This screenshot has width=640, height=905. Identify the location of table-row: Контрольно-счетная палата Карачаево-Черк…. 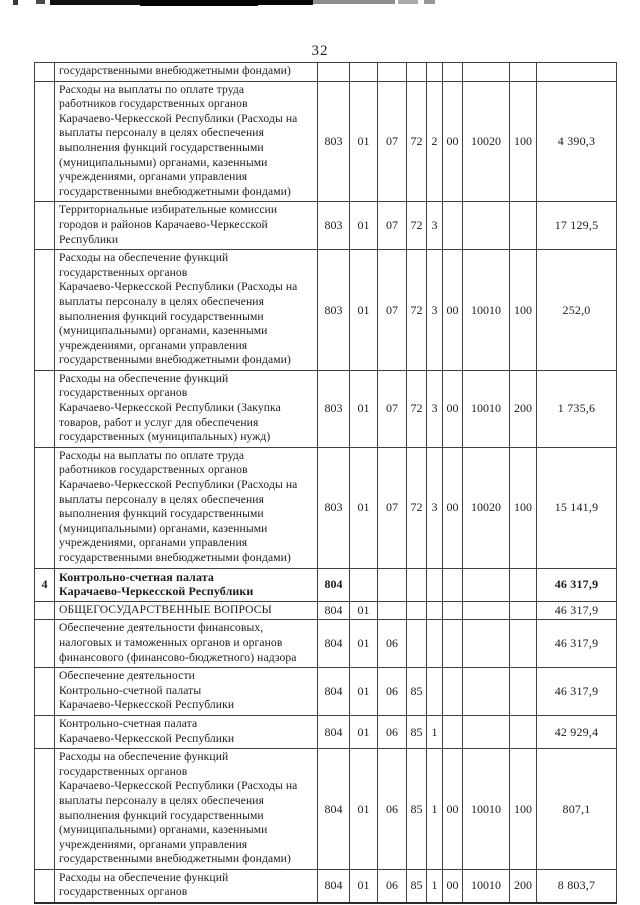
(325, 732).